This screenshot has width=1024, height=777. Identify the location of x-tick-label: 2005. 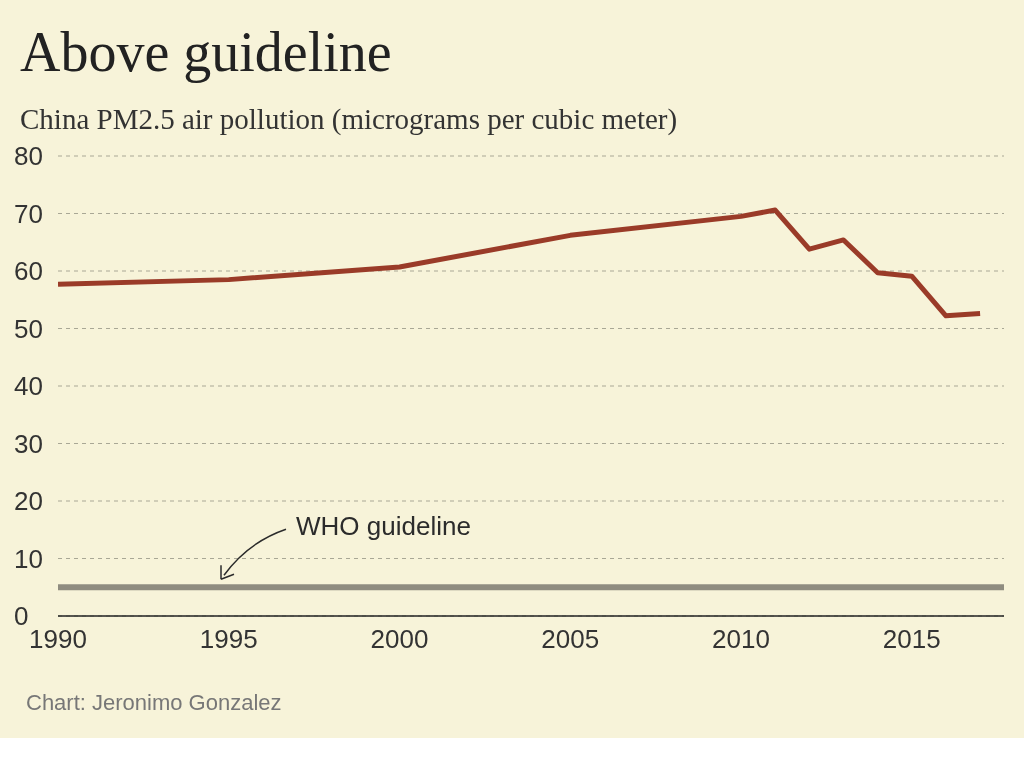
(570, 639).